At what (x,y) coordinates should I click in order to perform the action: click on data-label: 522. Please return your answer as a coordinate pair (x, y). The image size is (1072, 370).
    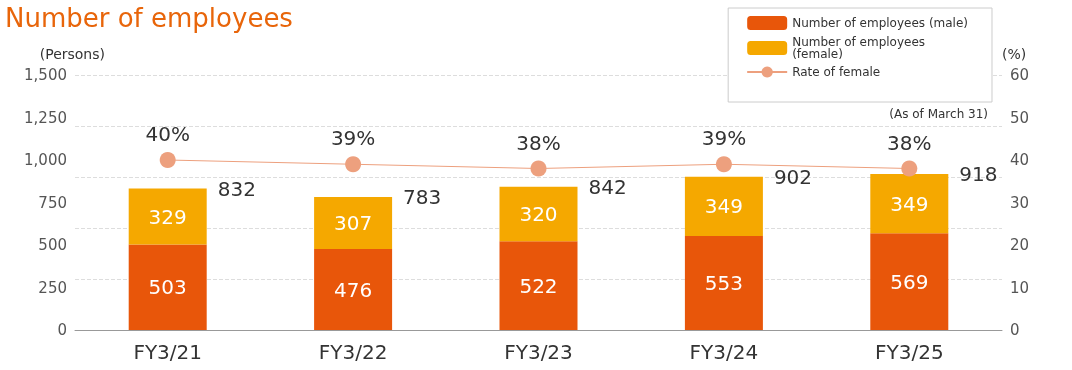
    Looking at the image, I should click on (538, 285).